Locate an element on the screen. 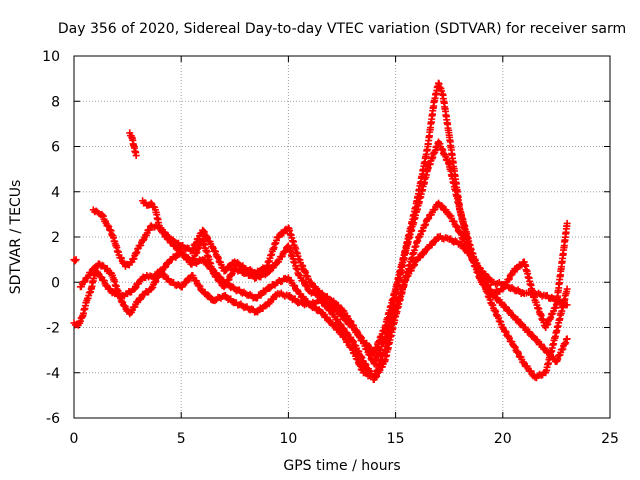 The height and width of the screenshot is (480, 640). y-tick-label: 2 is located at coordinates (55, 238).